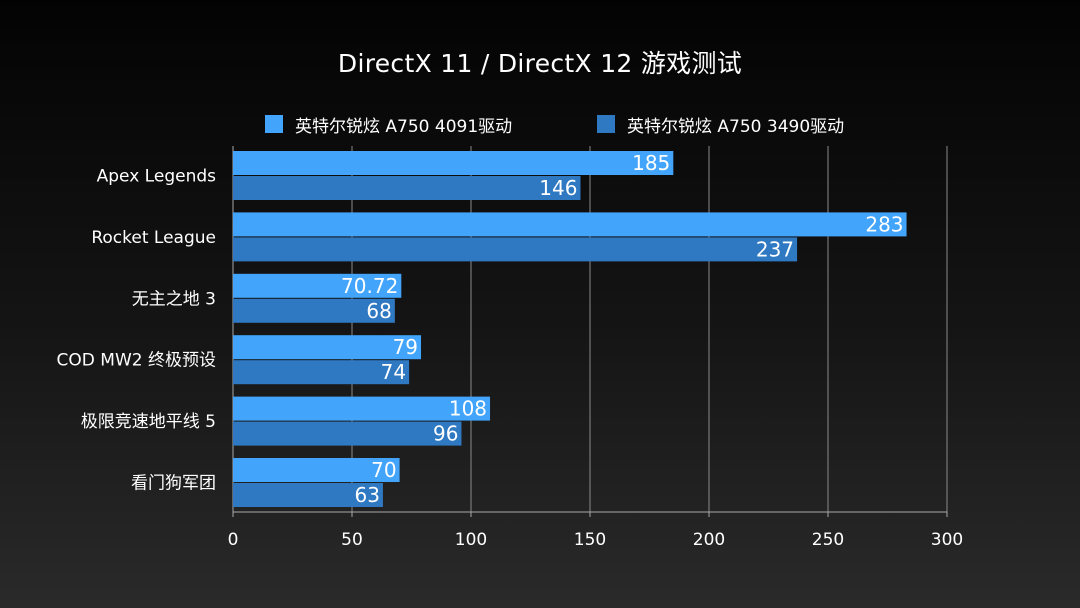 The height and width of the screenshot is (608, 1080). What do you see at coordinates (153, 238) in the screenshot?
I see `category-label-2: Rocket League` at bounding box center [153, 238].